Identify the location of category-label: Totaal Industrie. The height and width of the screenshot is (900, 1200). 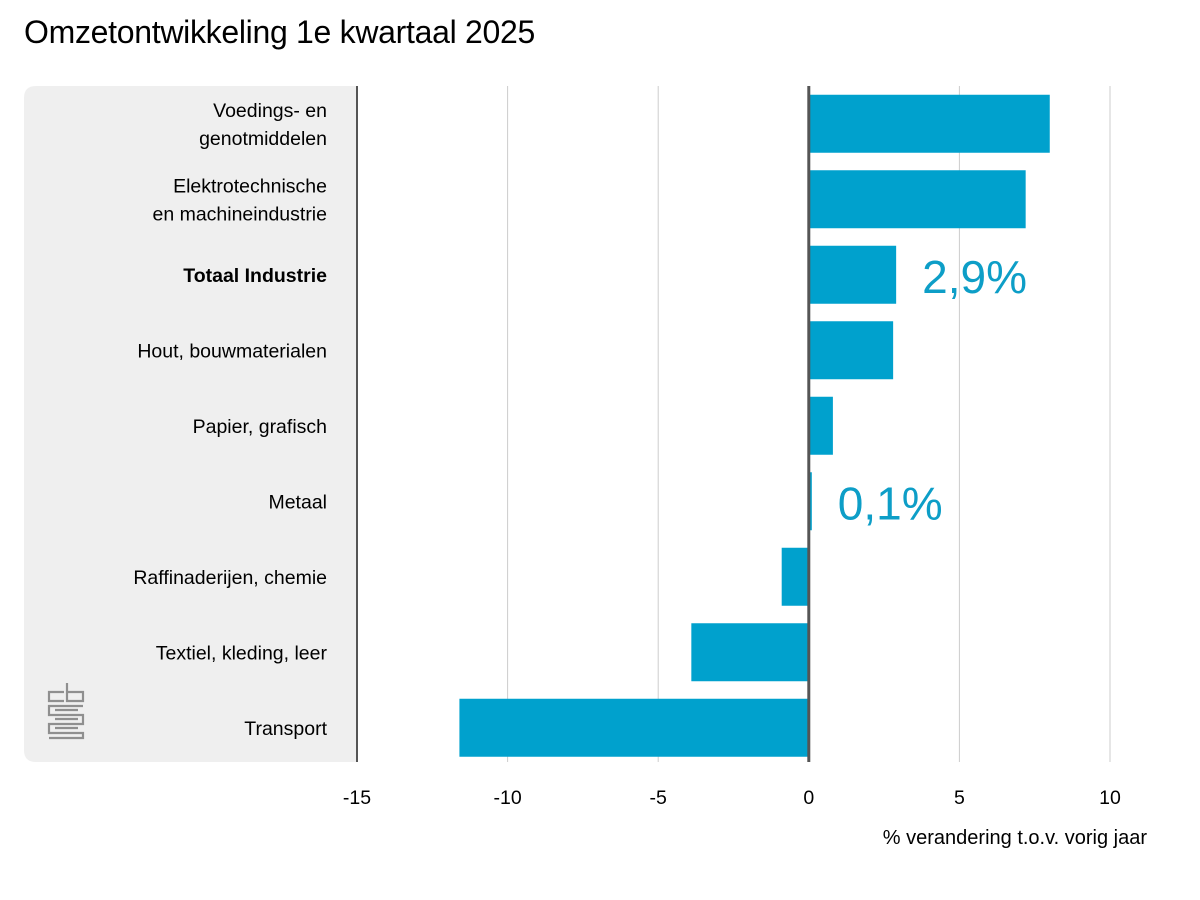
(255, 276).